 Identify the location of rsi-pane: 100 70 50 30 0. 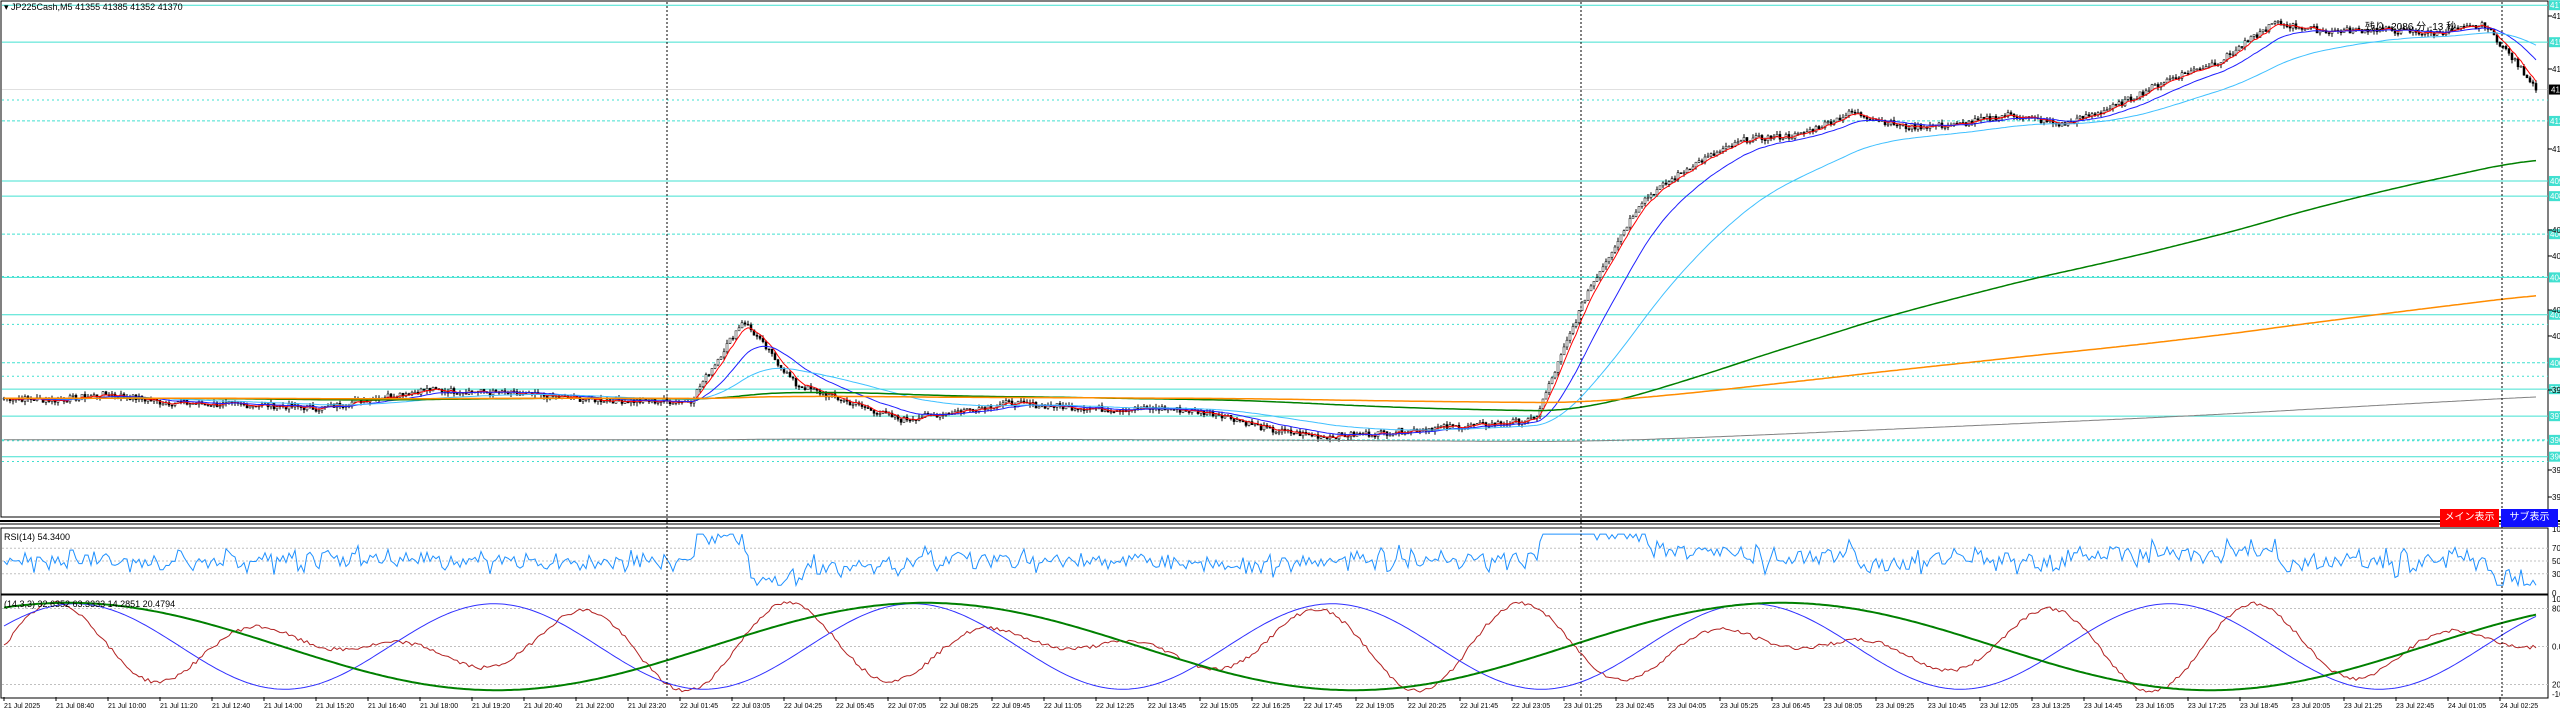
(1280, 561).